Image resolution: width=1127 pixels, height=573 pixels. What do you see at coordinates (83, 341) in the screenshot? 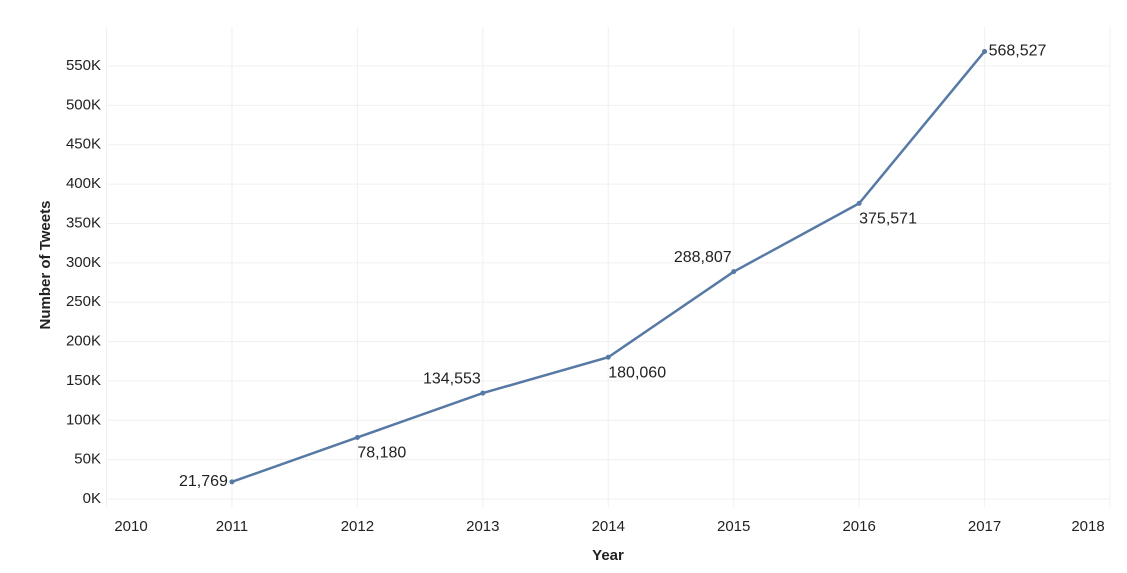
I see `y-tick-label: 200K` at bounding box center [83, 341].